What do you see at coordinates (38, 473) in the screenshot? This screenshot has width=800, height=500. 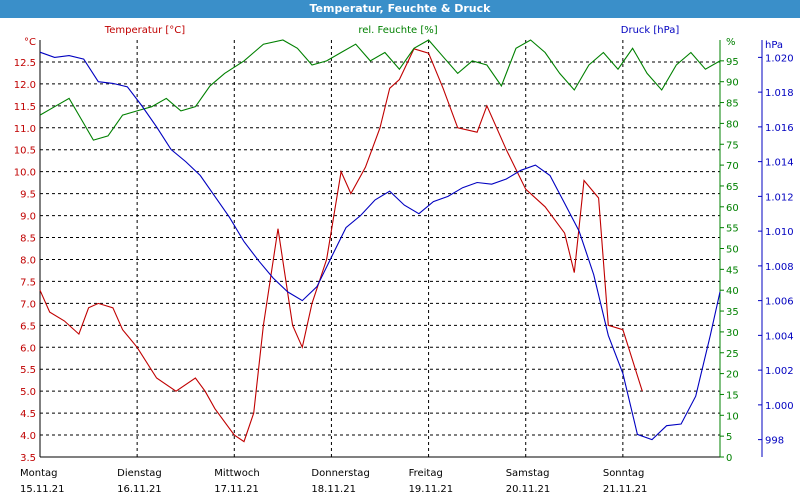 I see `x-day-label: Montag` at bounding box center [38, 473].